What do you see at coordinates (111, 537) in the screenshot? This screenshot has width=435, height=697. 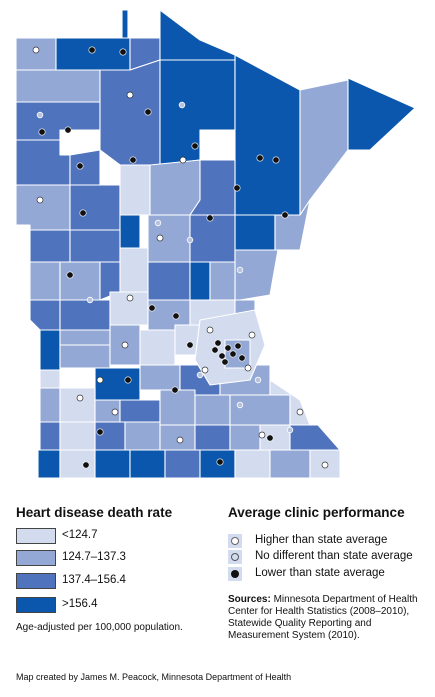 I see `rate-legend-item: <124.7` at bounding box center [111, 537].